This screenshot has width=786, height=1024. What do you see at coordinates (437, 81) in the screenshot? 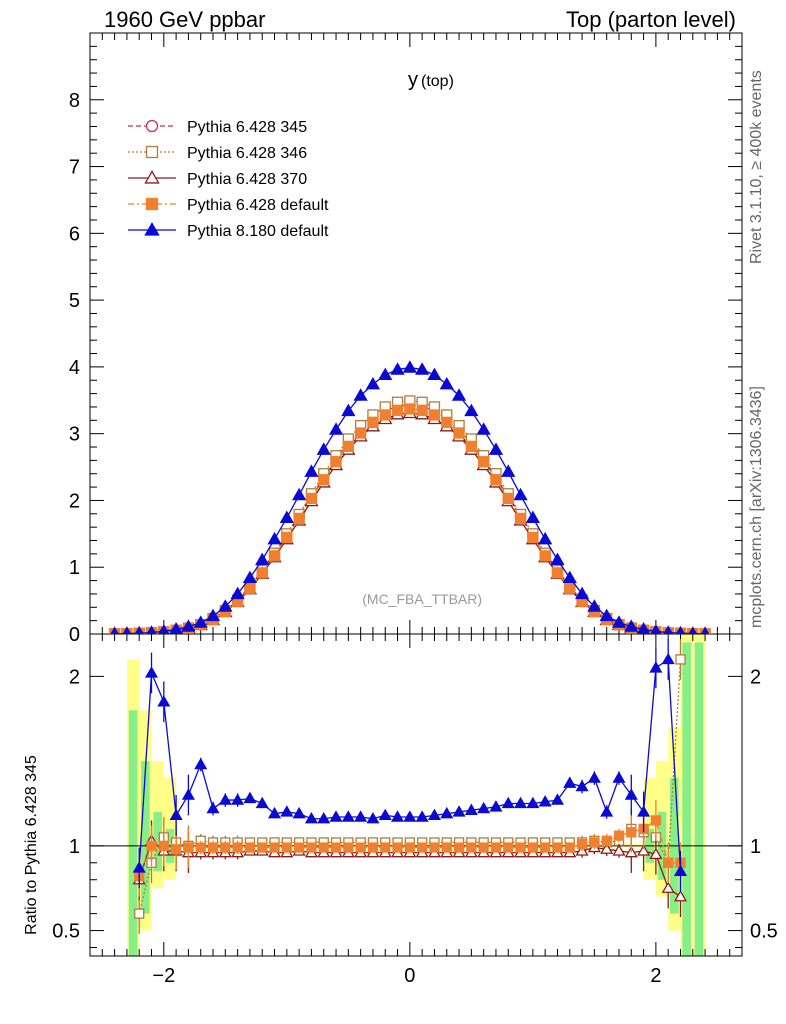
I see `plot-title-sub: (top)` at bounding box center [437, 81].